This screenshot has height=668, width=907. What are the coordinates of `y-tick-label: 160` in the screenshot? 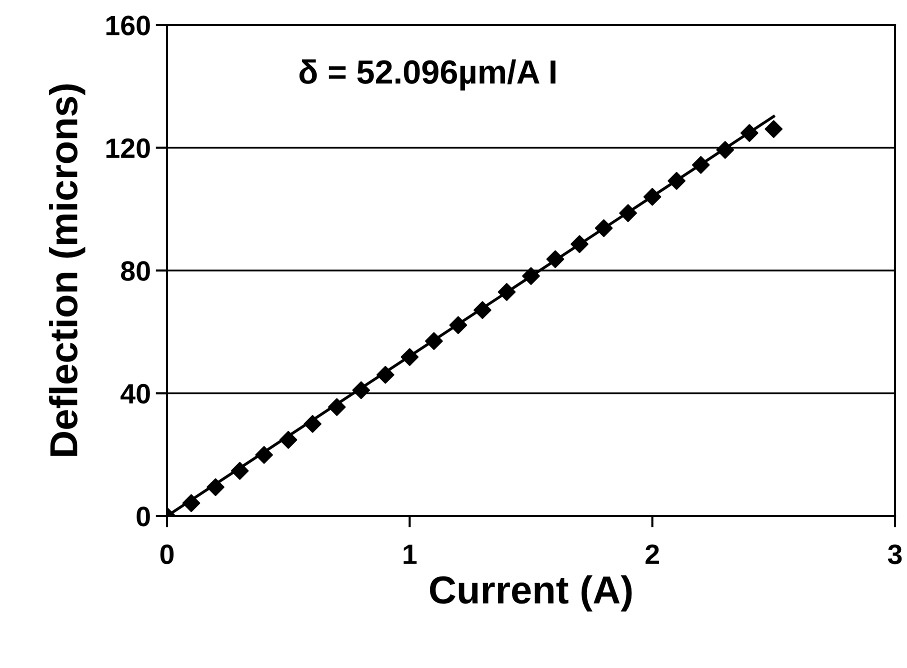 It's located at (128, 26).